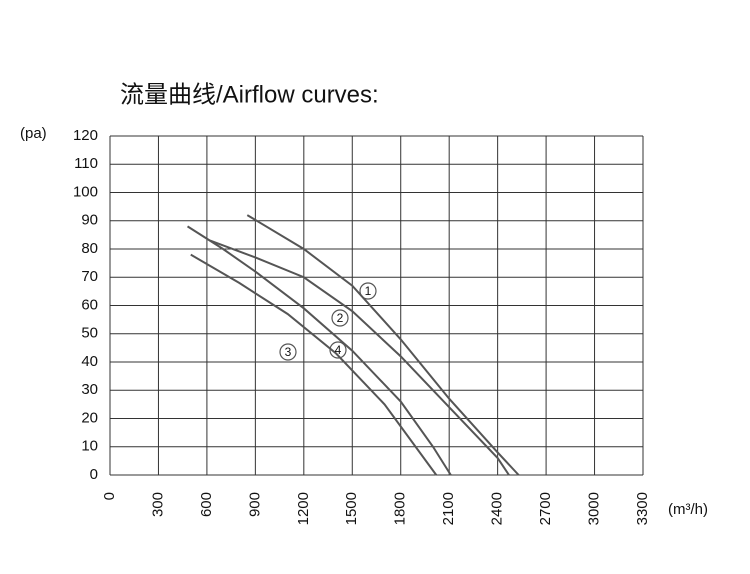  Describe the element at coordinates (89, 304) in the screenshot. I see `y-tick-label: 60` at that location.